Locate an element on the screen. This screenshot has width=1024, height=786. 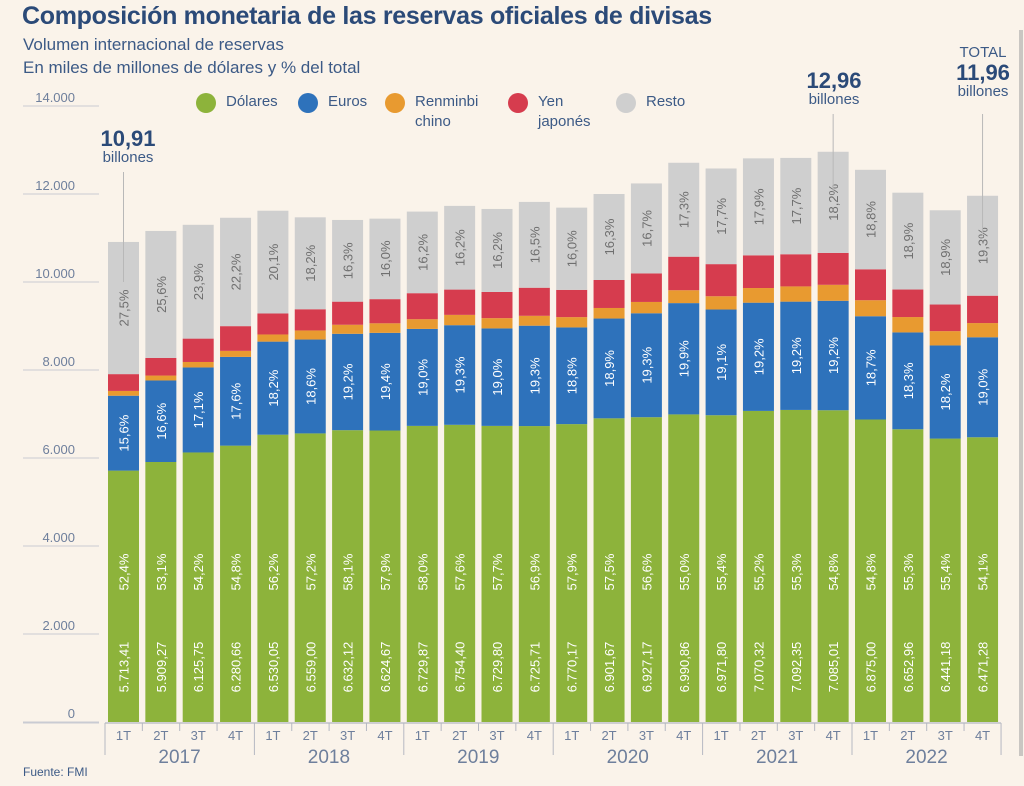
dolares-pct-label: 57,7% is located at coordinates (497, 571).